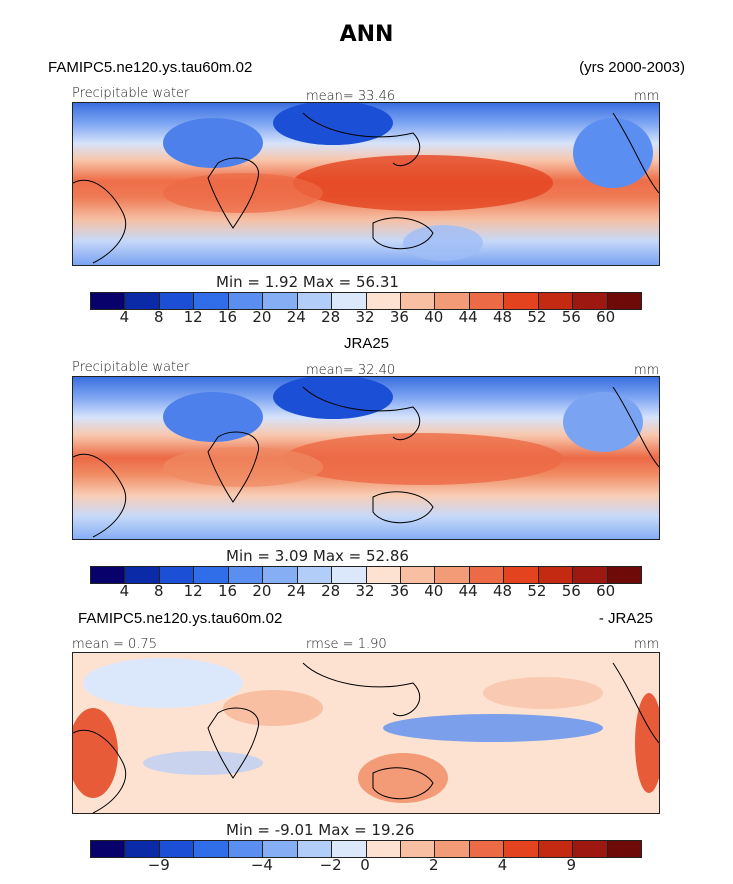  I want to click on panel1-variable-label: Precipitable water, so click(131, 93).